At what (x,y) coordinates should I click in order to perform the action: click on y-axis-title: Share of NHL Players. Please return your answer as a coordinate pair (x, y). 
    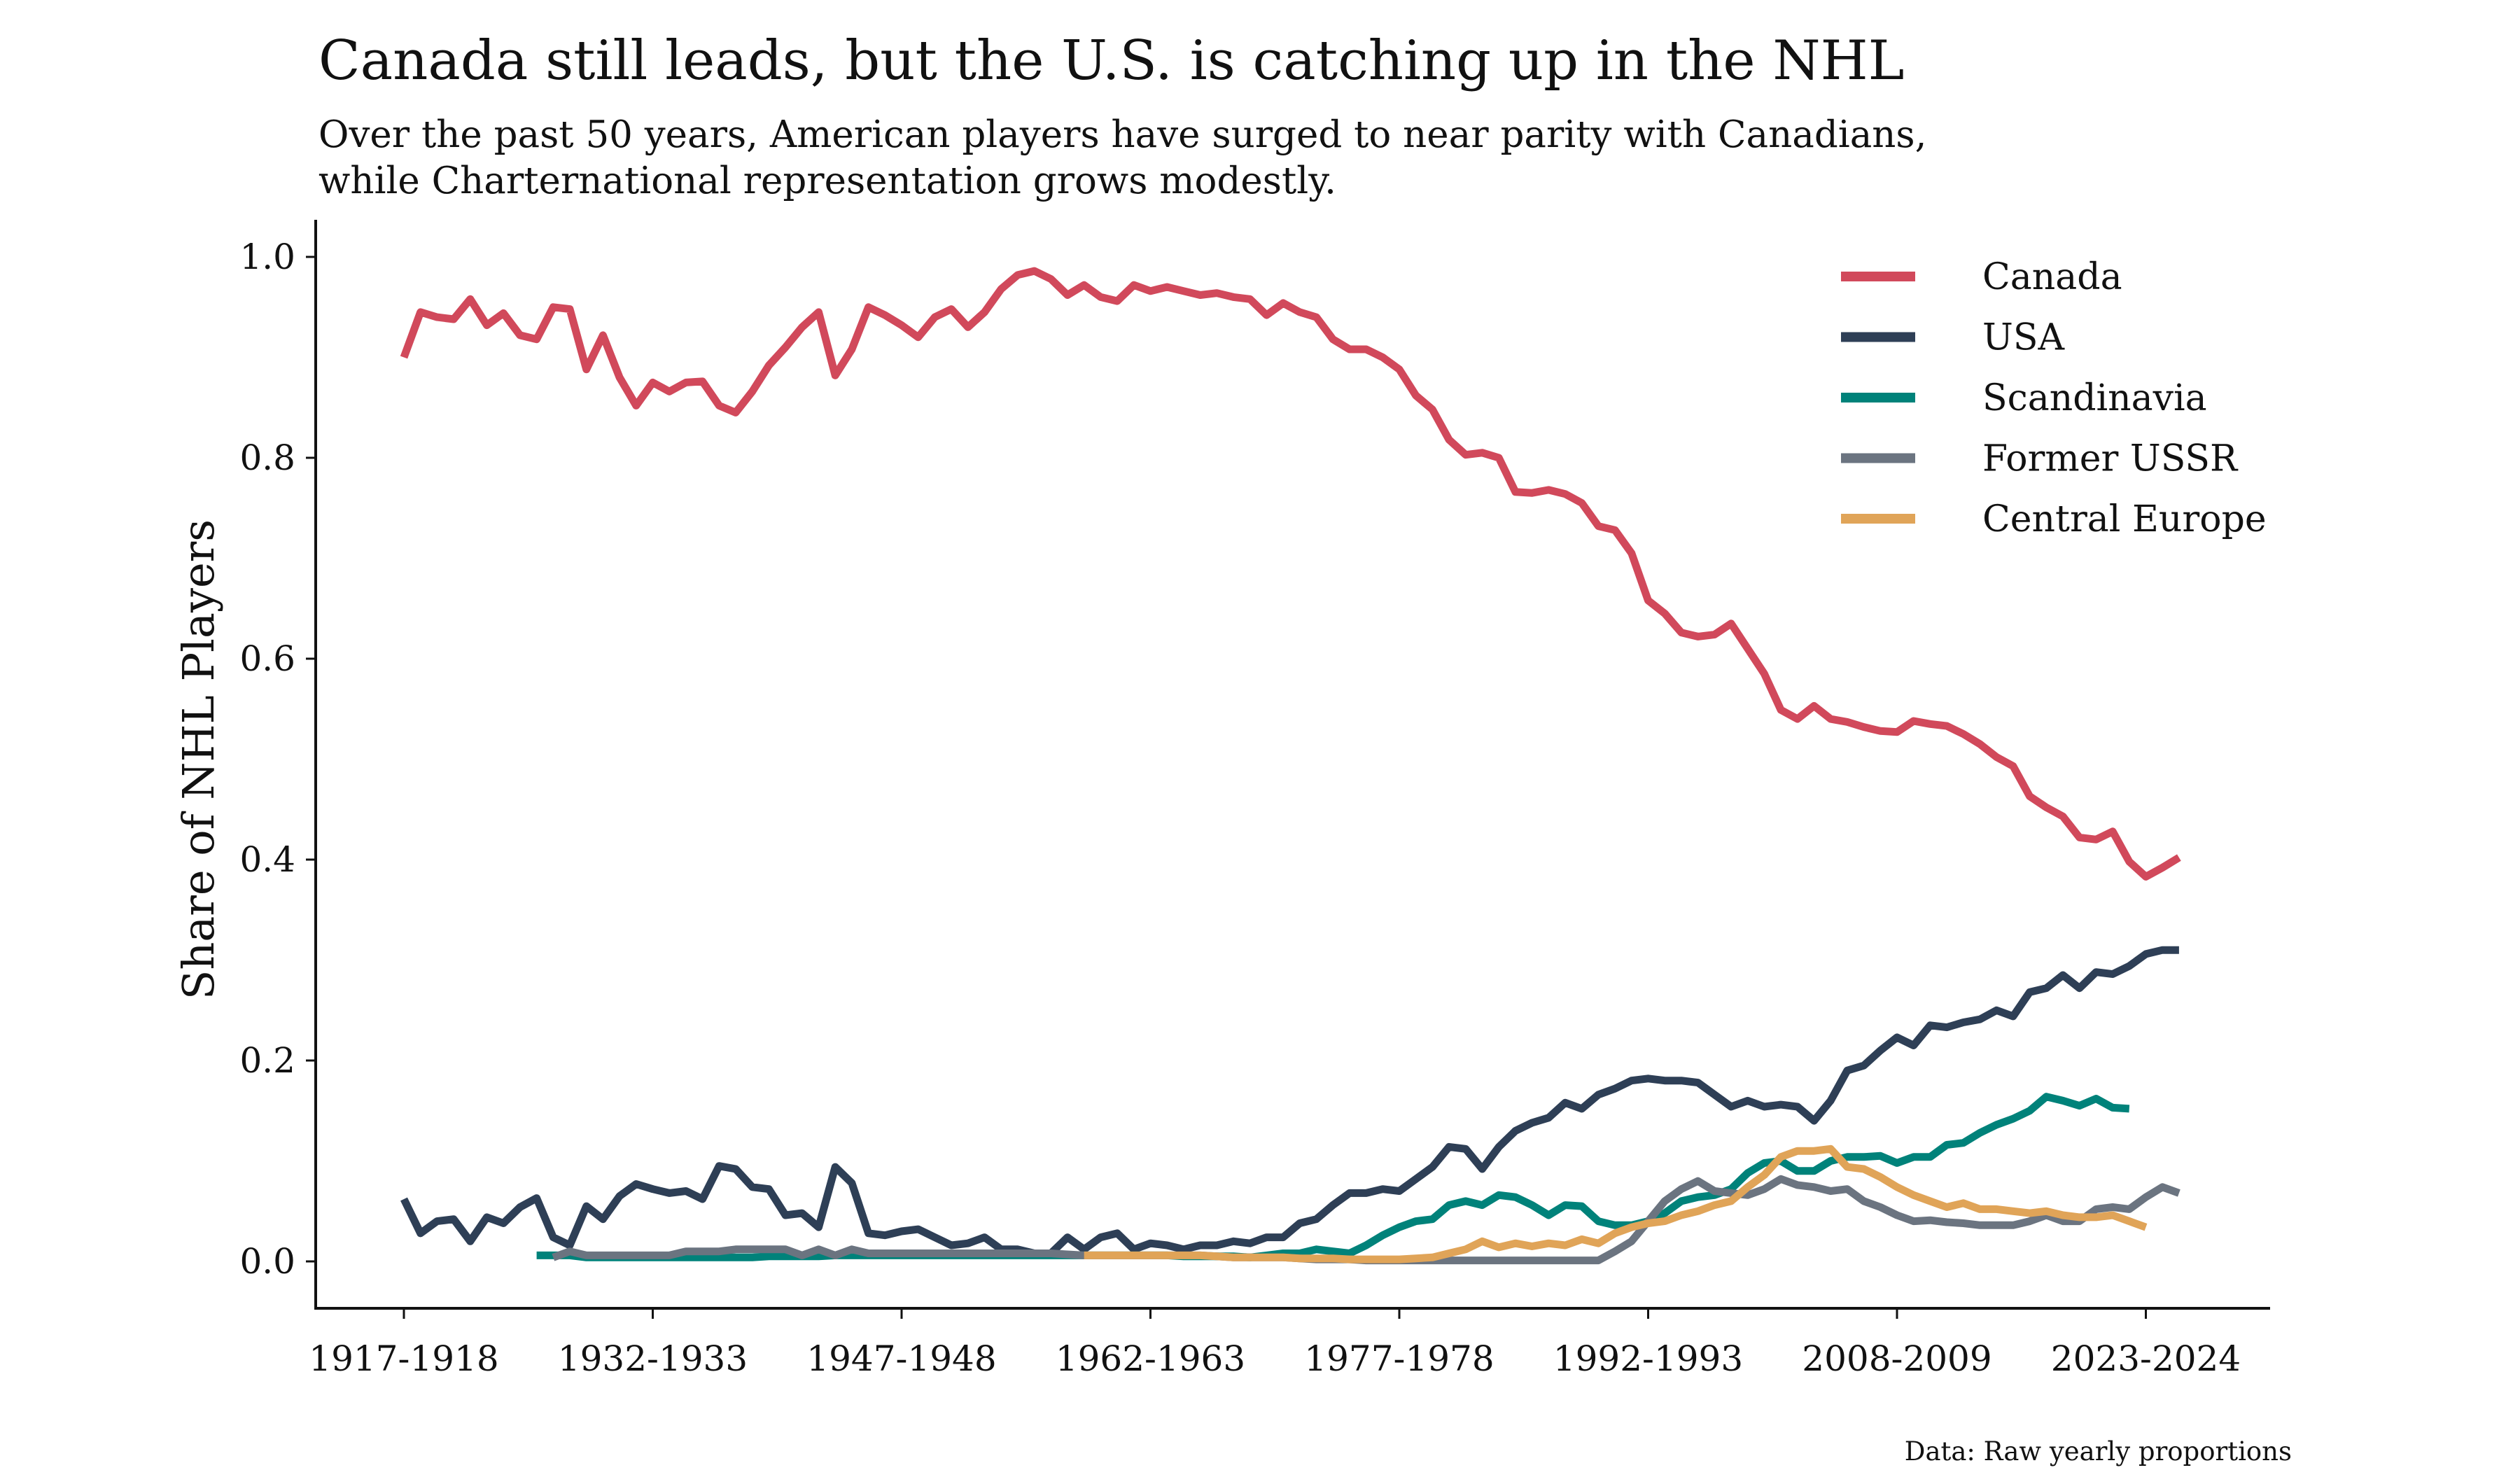
    Looking at the image, I should click on (198, 759).